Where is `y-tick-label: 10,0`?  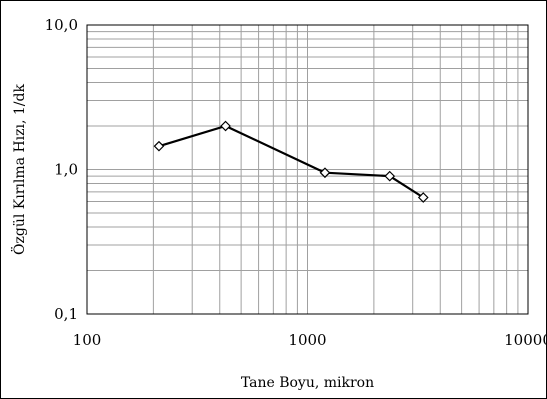
y-tick-label: 10,0 is located at coordinates (61, 25).